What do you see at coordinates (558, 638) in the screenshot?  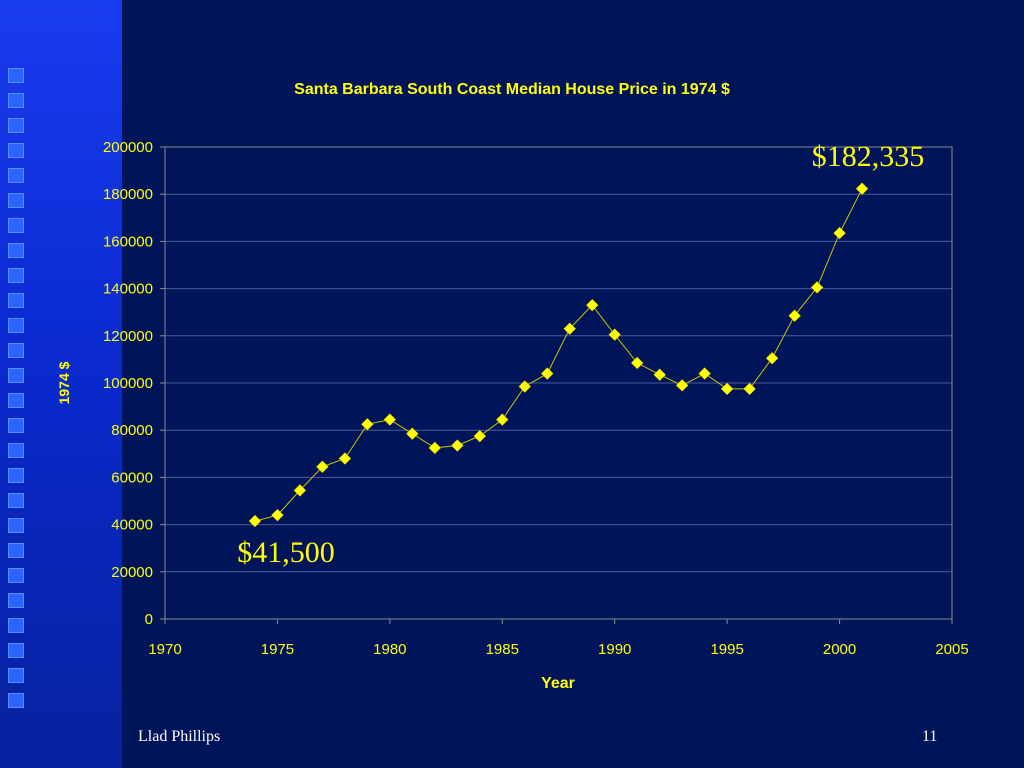 I see `x-axis-ticks: 1970 1975 1980 1985 1990 1995 2000 2005` at bounding box center [558, 638].